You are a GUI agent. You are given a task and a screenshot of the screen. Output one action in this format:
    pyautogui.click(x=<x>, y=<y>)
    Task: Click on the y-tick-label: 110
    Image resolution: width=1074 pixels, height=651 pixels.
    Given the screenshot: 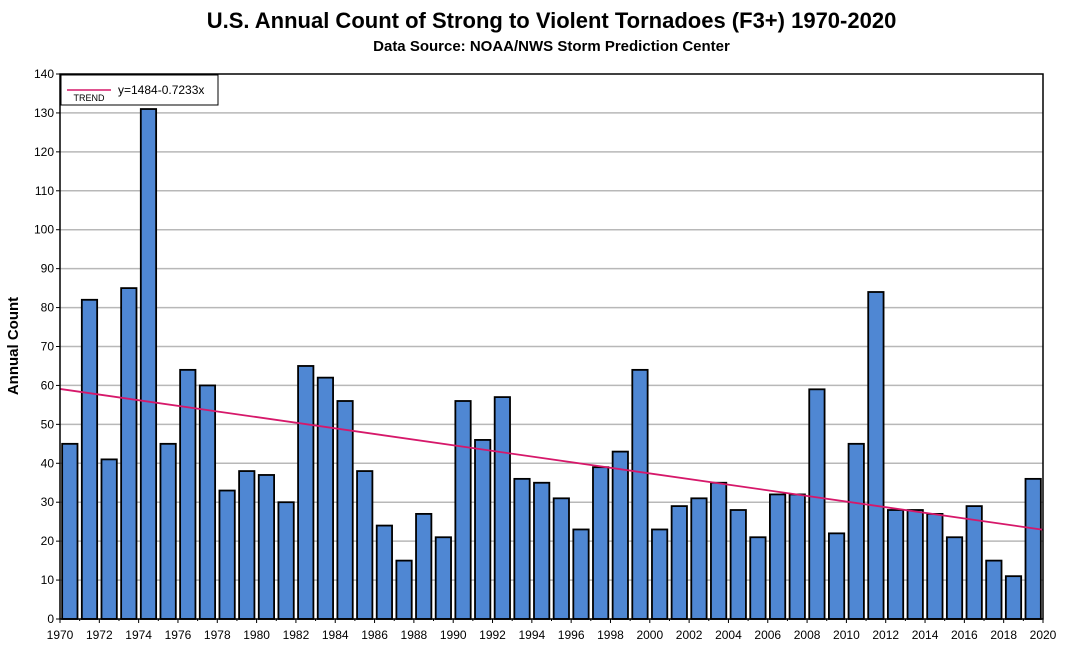 What is the action you would take?
    pyautogui.click(x=44, y=191)
    